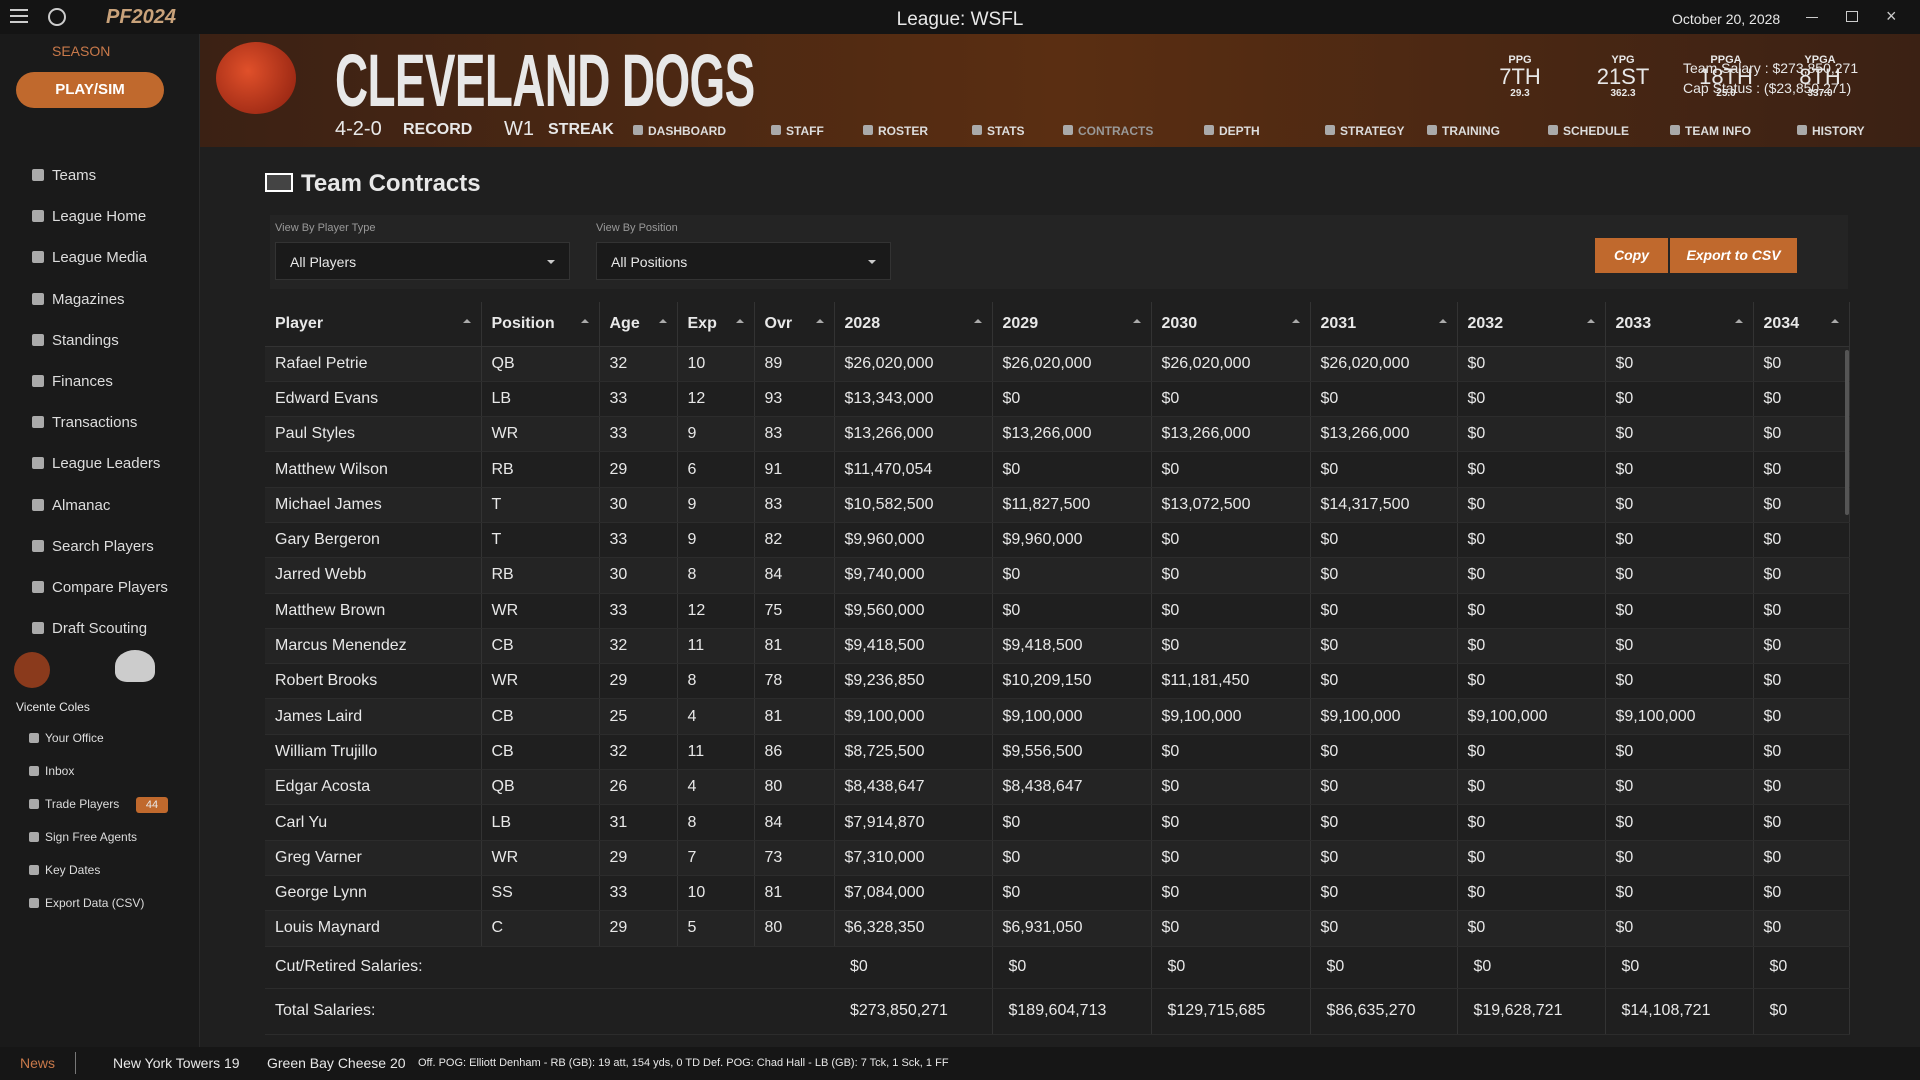 This screenshot has width=1920, height=1080. Describe the element at coordinates (638, 822) in the screenshot. I see `cell: 31` at that location.